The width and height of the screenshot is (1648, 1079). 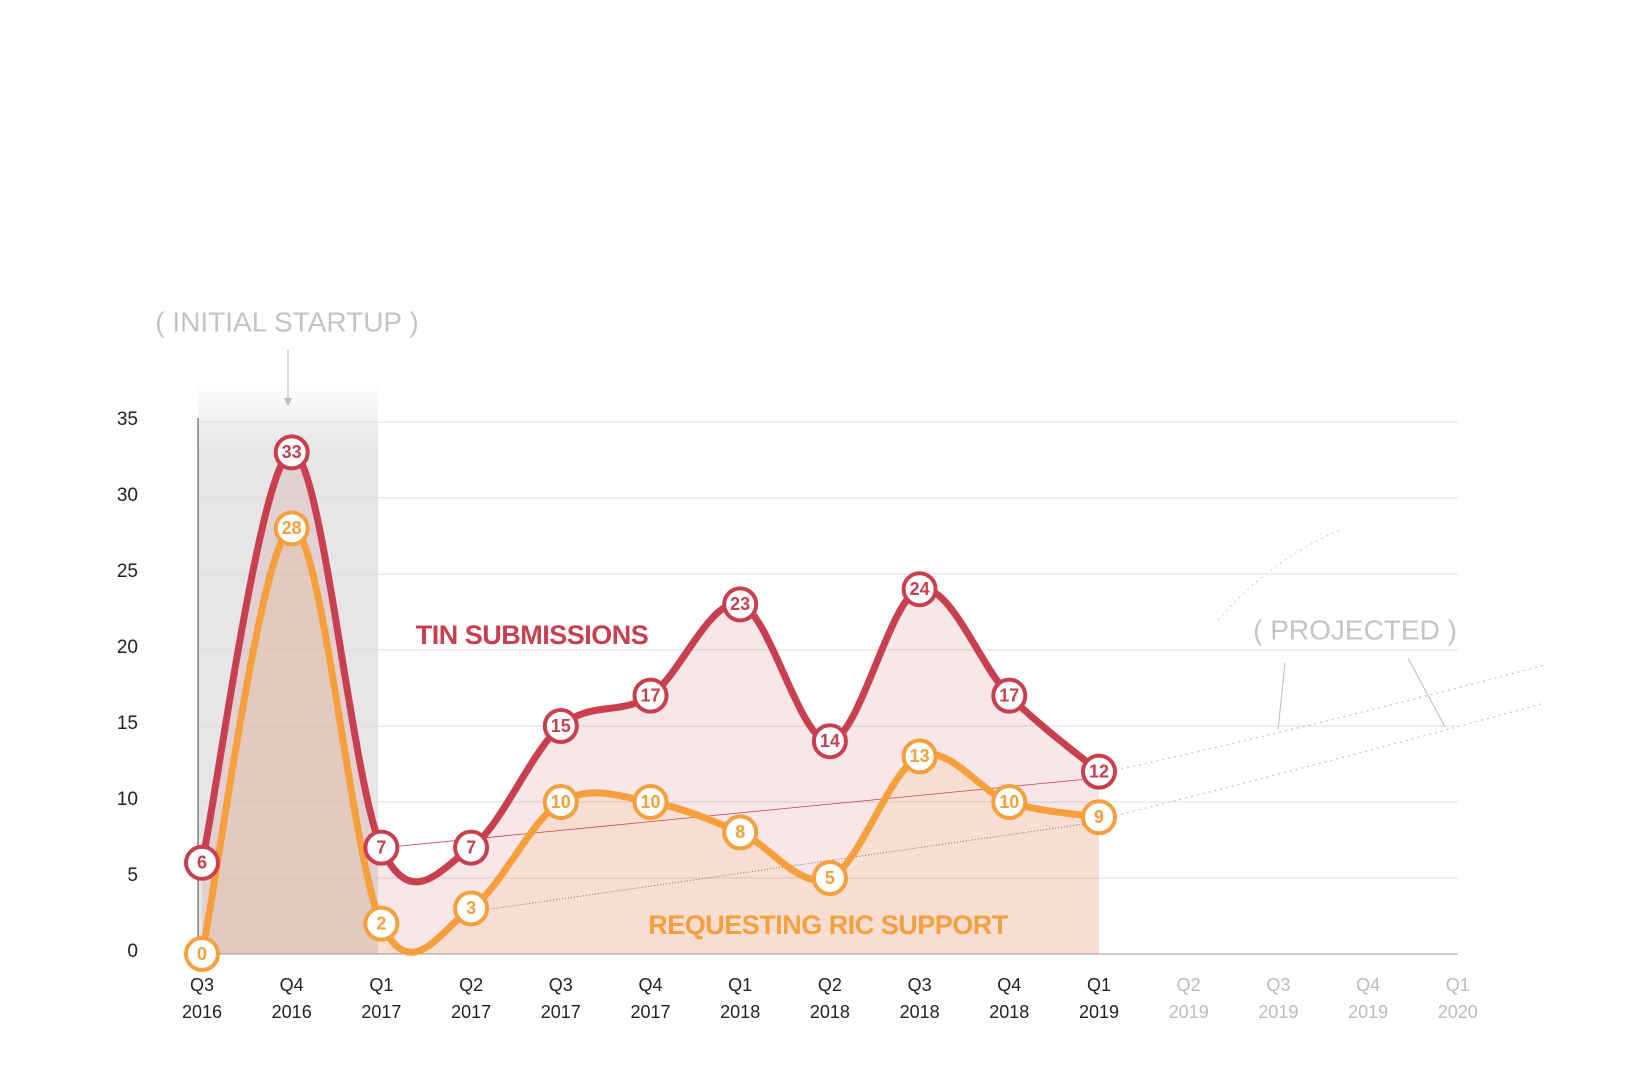 I want to click on x-tick-label: Q1 2018, so click(x=740, y=998).